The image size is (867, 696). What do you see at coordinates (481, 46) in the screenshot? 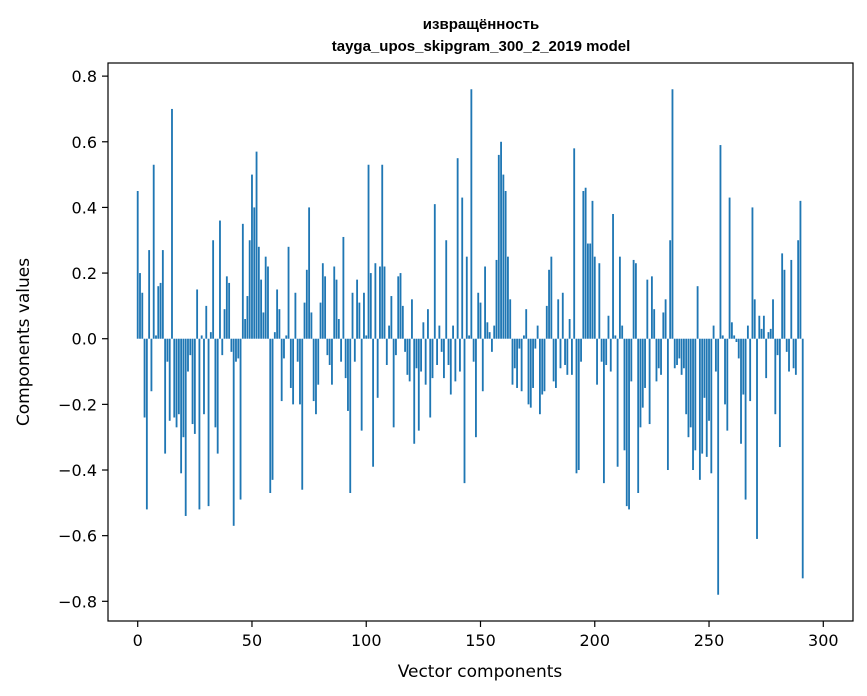
I see `chart-title-line2: tayga_upos_skipgram_300_2_2019 model` at bounding box center [481, 46].